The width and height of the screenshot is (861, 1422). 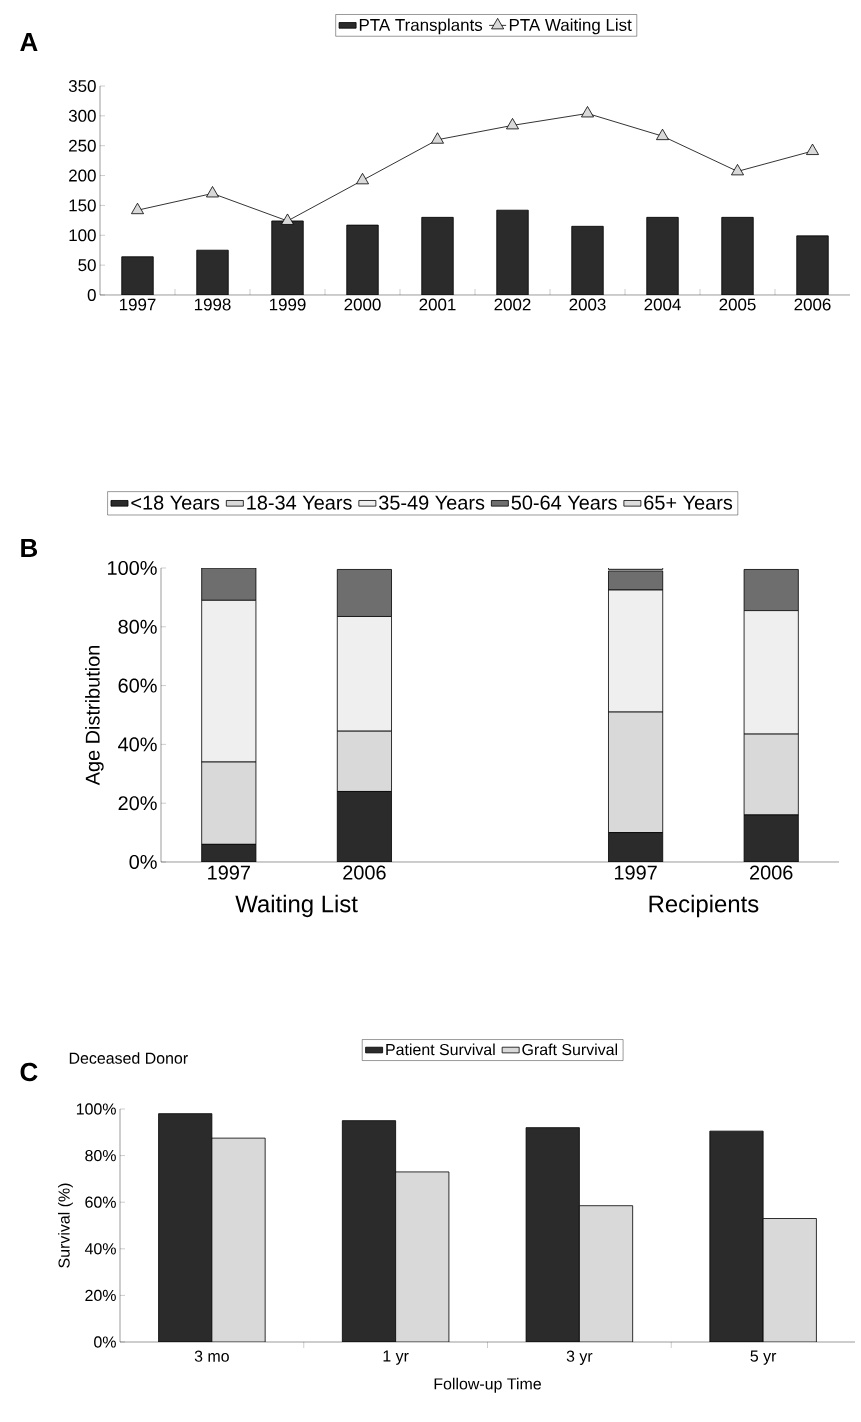 What do you see at coordinates (91, 294) in the screenshot?
I see `y-tick-label: 0` at bounding box center [91, 294].